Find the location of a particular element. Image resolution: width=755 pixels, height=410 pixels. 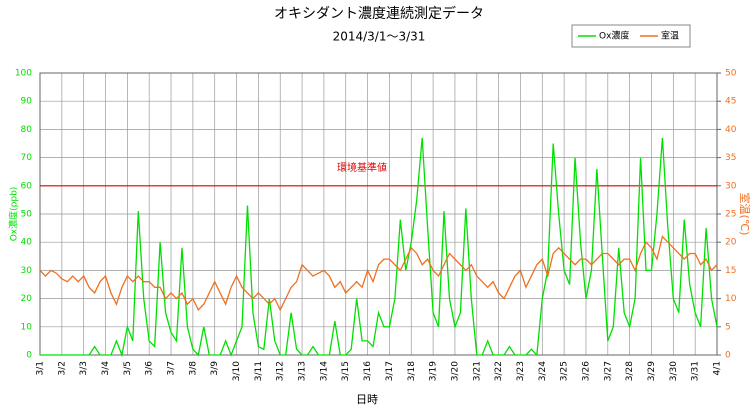

x-tick-label: 3/9 is located at coordinates (215, 368).